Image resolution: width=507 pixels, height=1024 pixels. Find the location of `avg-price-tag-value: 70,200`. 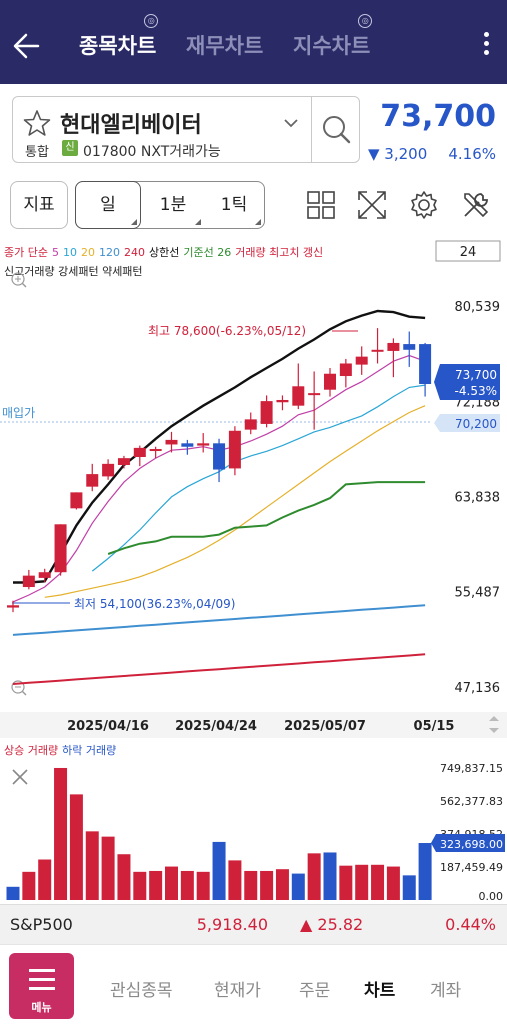

avg-price-tag-value: 70,200 is located at coordinates (476, 424).